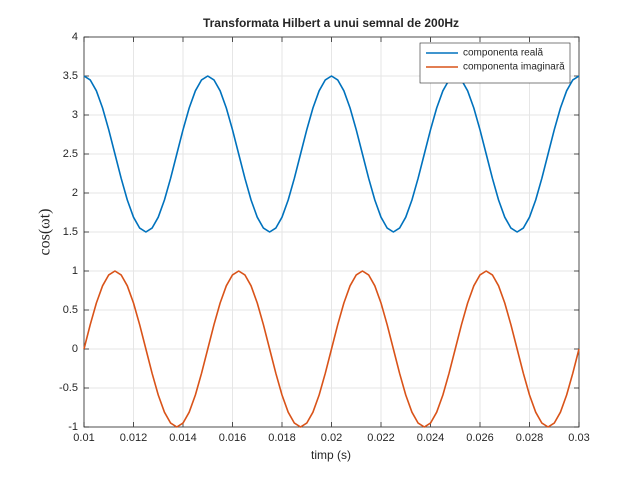 This screenshot has height=480, width=640. What do you see at coordinates (68, 388) in the screenshot?
I see `y-tick-label: -0.5` at bounding box center [68, 388].